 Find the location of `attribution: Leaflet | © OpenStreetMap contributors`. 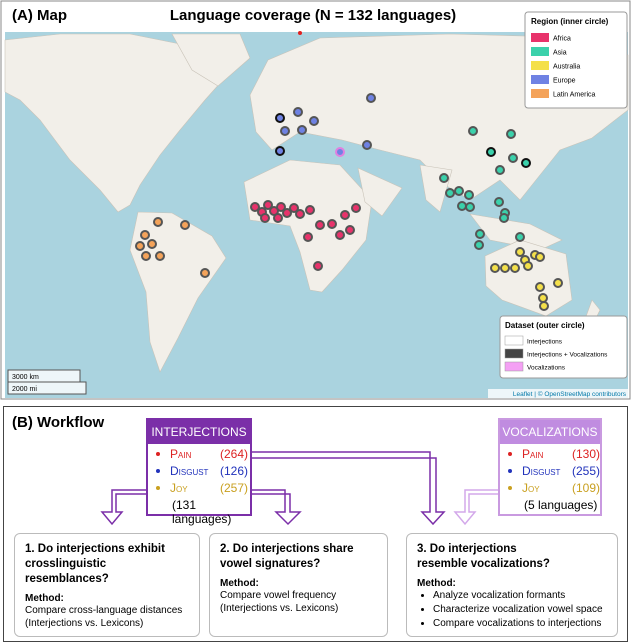

attribution: Leaflet | © OpenStreetMap contributors is located at coordinates (570, 394).